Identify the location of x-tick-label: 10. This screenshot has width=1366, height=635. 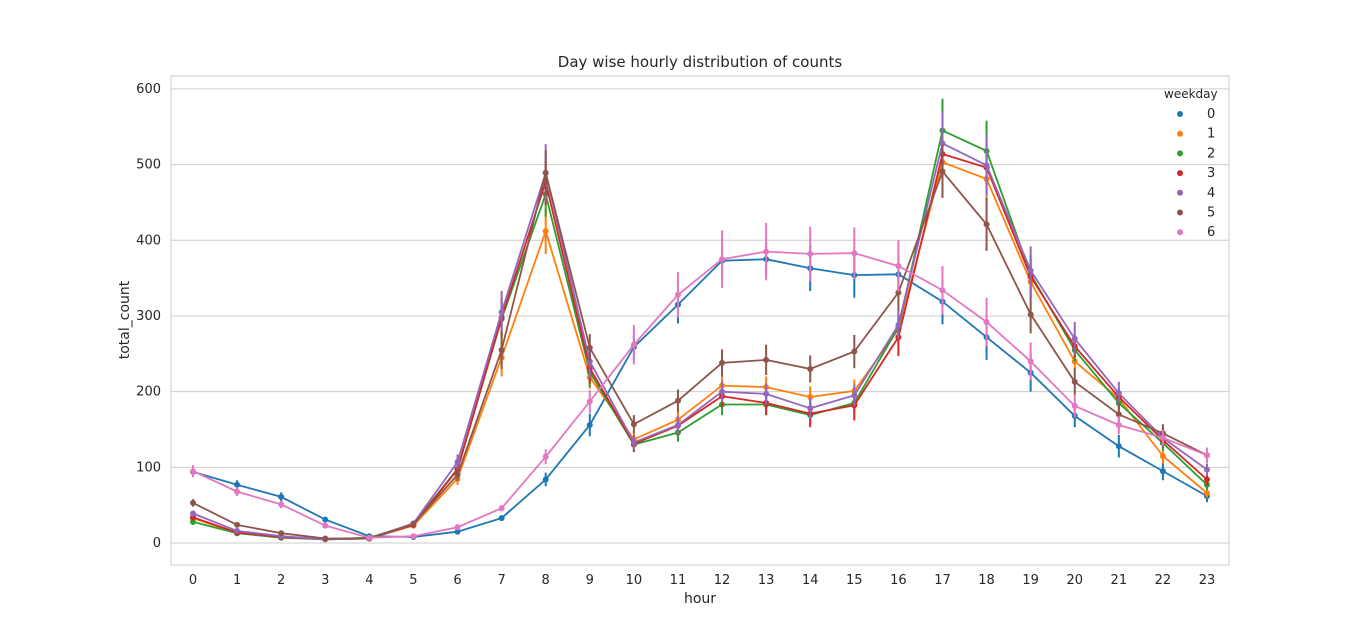
(634, 580).